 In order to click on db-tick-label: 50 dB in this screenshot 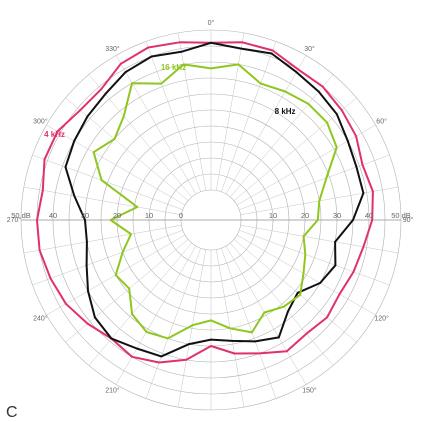, I will do `click(21, 215)`.